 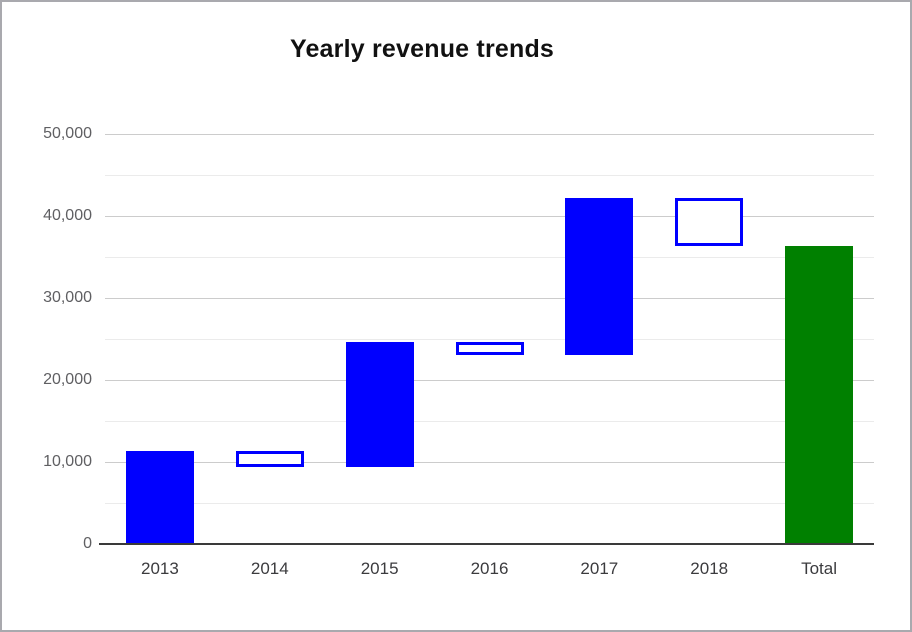 What do you see at coordinates (87, 543) in the screenshot?
I see `y-tick-0: 0` at bounding box center [87, 543].